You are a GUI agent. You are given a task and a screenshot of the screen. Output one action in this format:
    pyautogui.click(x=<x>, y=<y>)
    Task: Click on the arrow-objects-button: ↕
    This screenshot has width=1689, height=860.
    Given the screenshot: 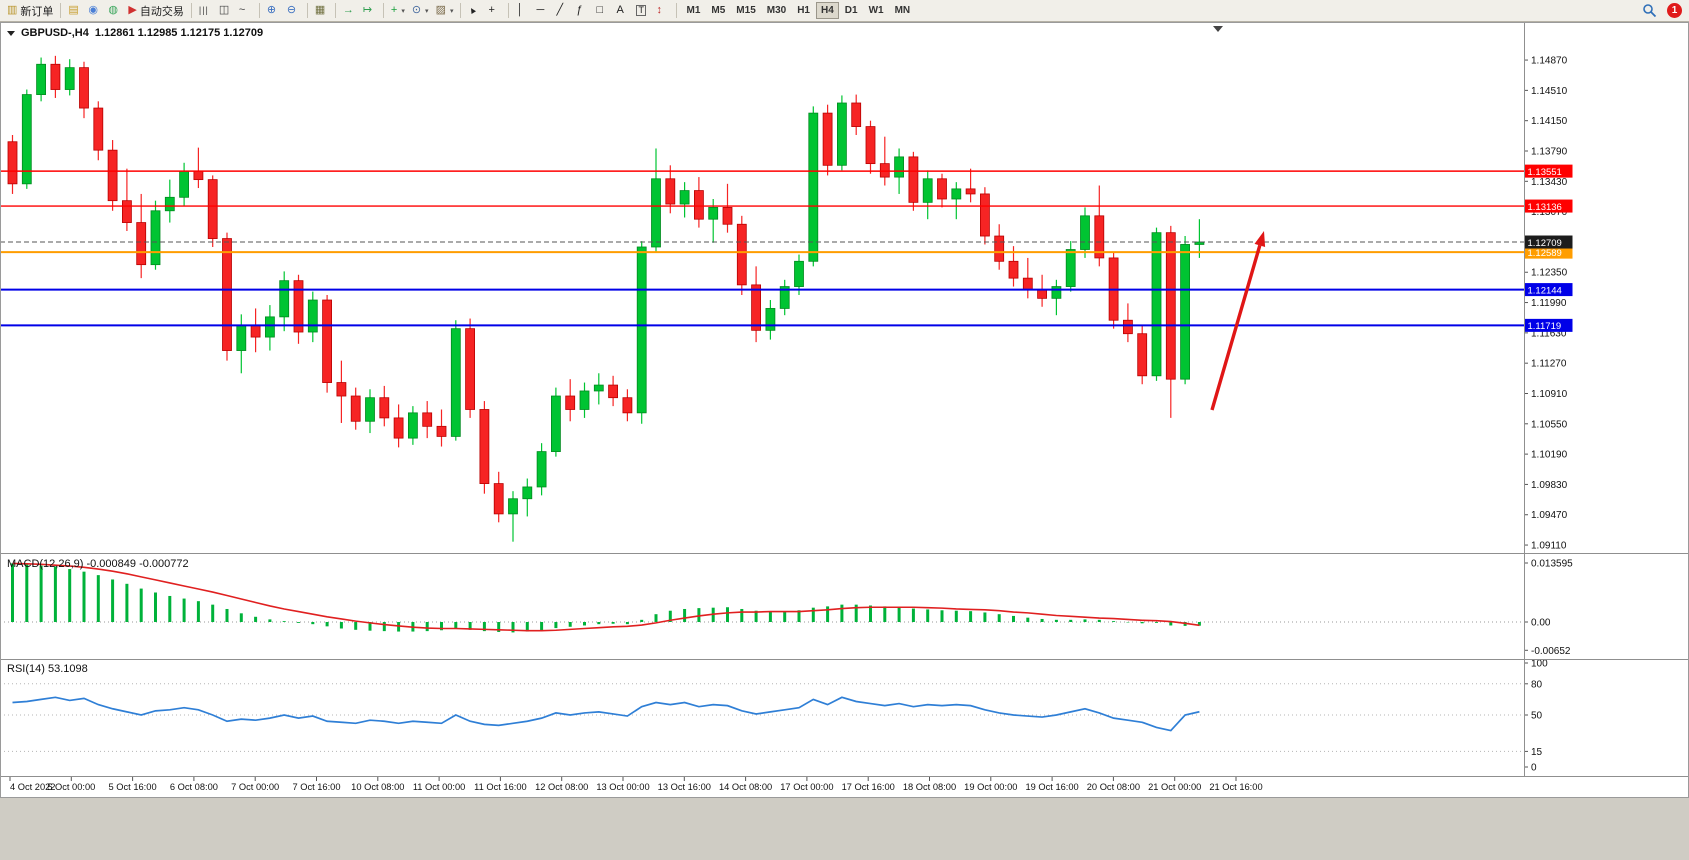 What is the action you would take?
    pyautogui.click(x=662, y=11)
    